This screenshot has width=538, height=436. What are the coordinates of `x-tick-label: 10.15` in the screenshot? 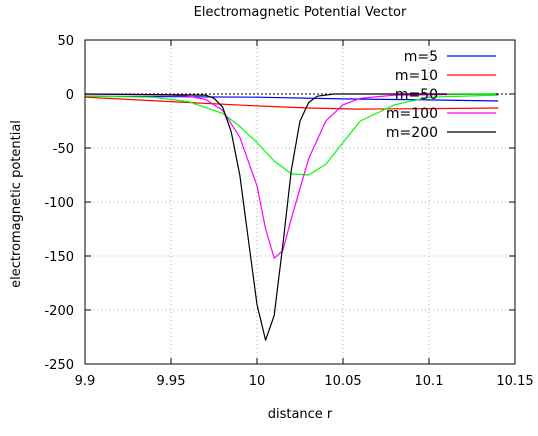 It's located at (514, 381).